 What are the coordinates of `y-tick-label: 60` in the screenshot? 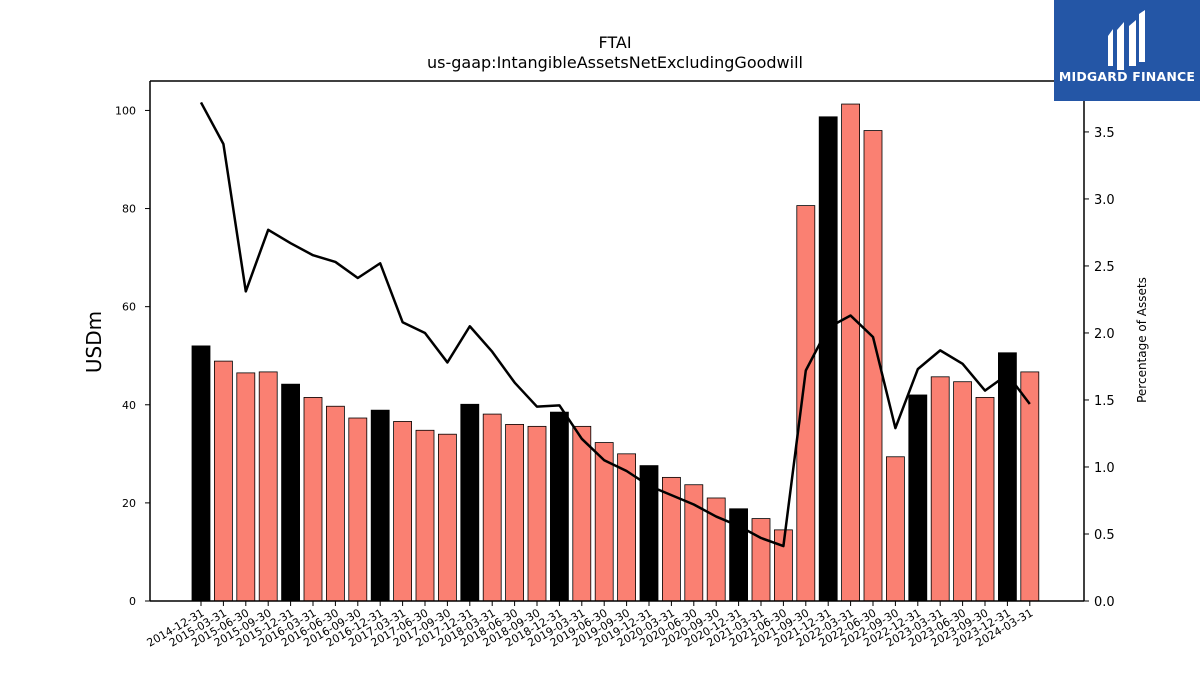 It's located at (129, 307).